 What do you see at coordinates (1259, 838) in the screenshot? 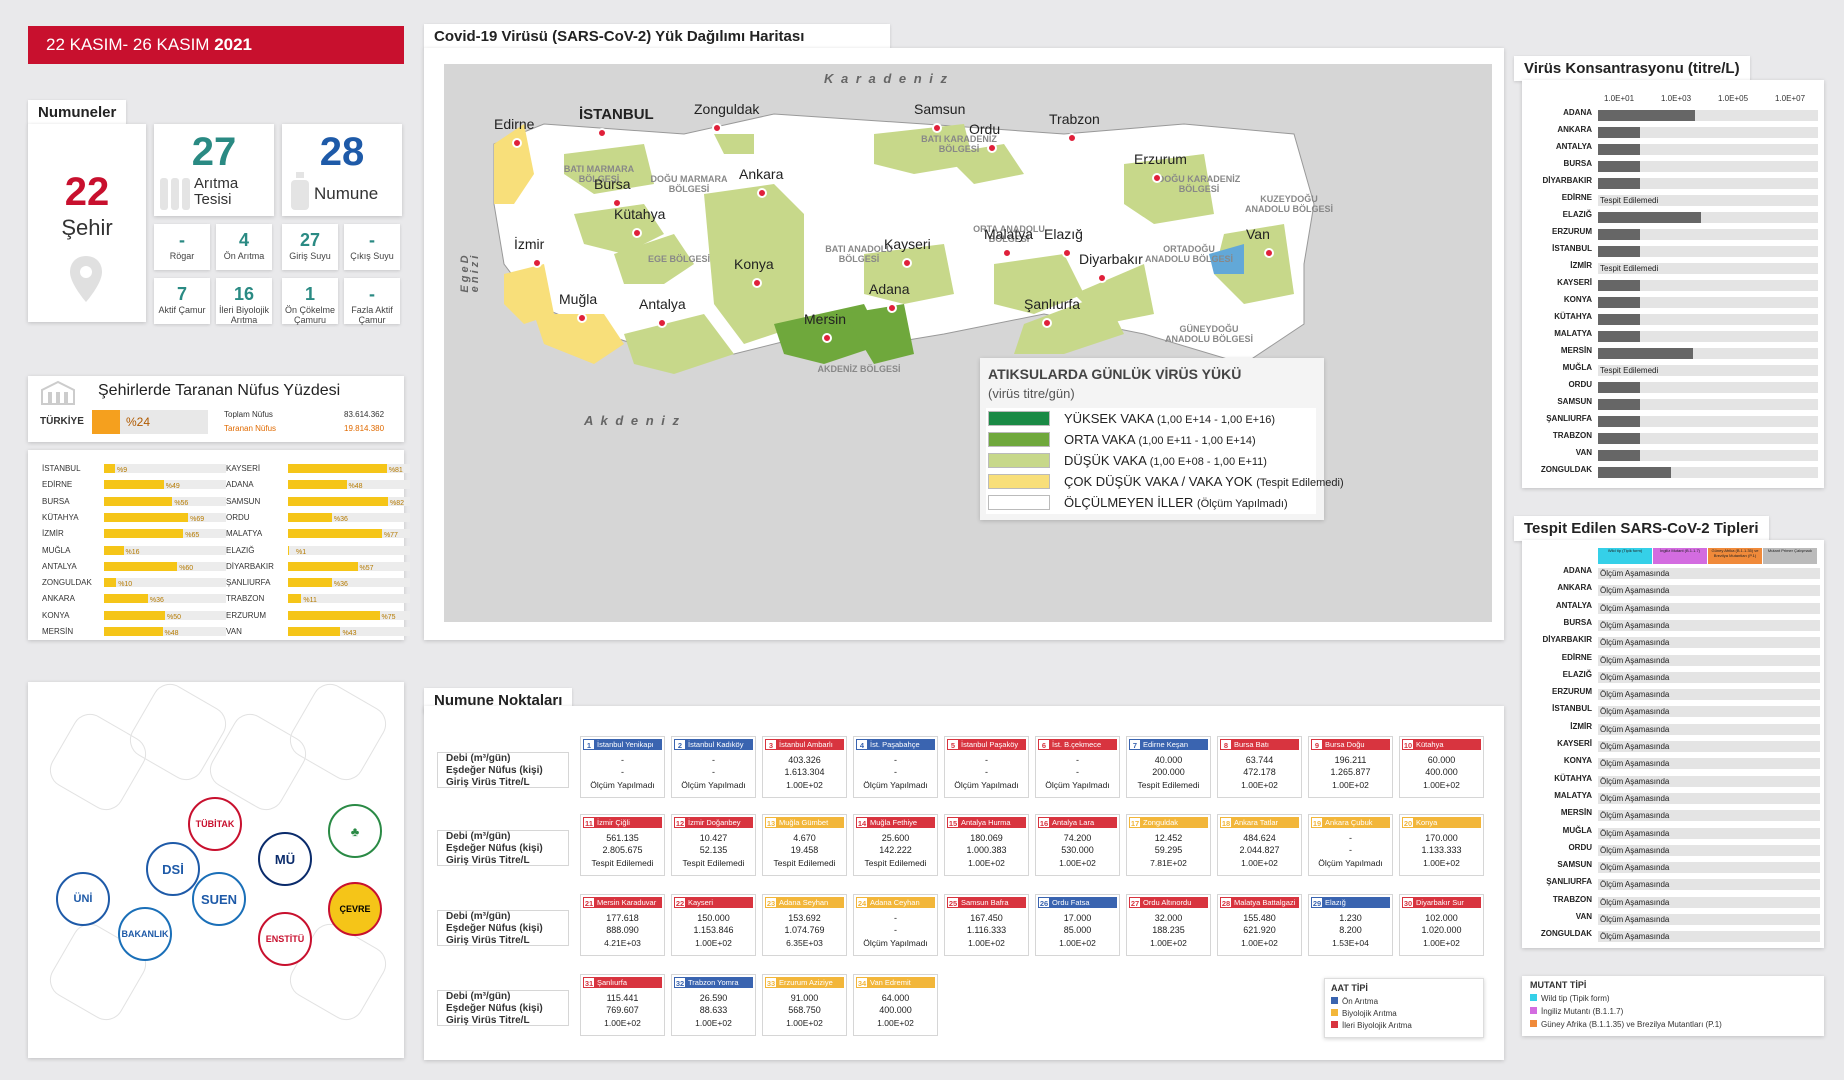
I see `station-flow: 484.624` at bounding box center [1259, 838].